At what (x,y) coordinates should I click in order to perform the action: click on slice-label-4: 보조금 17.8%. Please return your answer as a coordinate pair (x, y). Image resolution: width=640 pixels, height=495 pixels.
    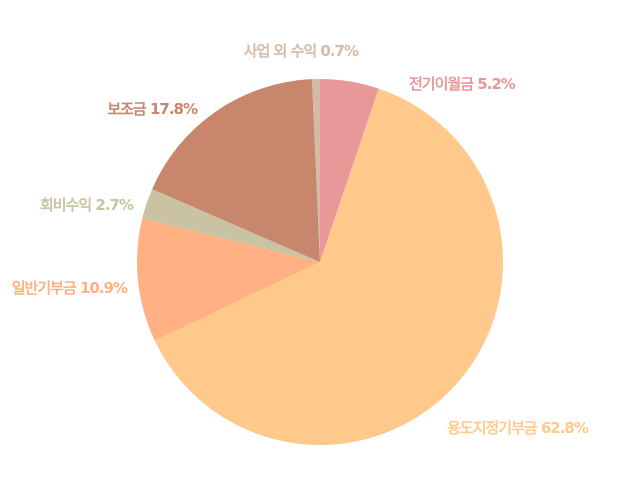
    Looking at the image, I should click on (152, 109).